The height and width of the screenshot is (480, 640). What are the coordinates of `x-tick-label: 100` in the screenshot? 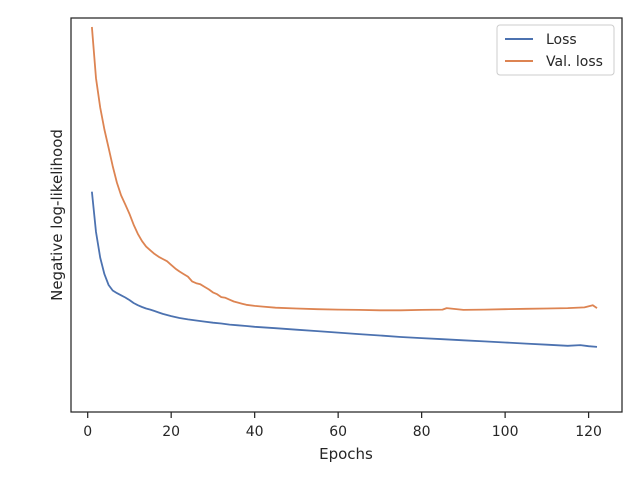 It's located at (505, 432).